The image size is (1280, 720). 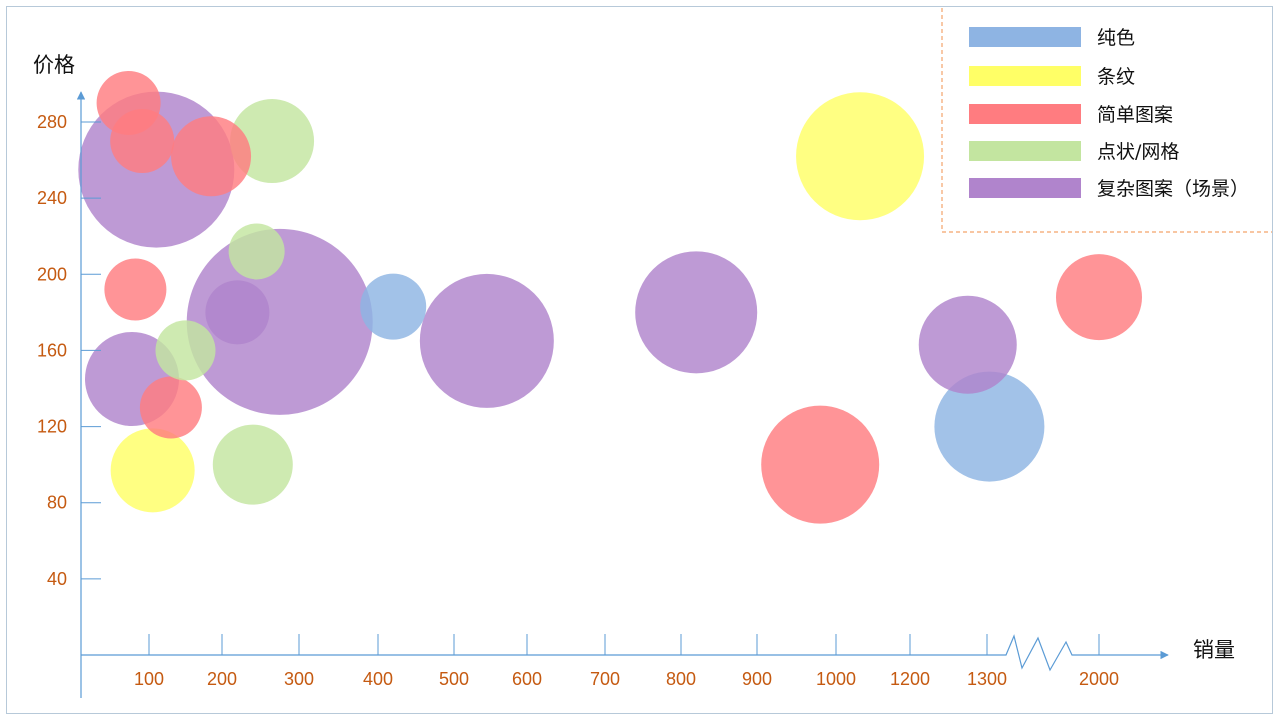 I want to click on legend-swatch-stripe, so click(x=1025, y=76).